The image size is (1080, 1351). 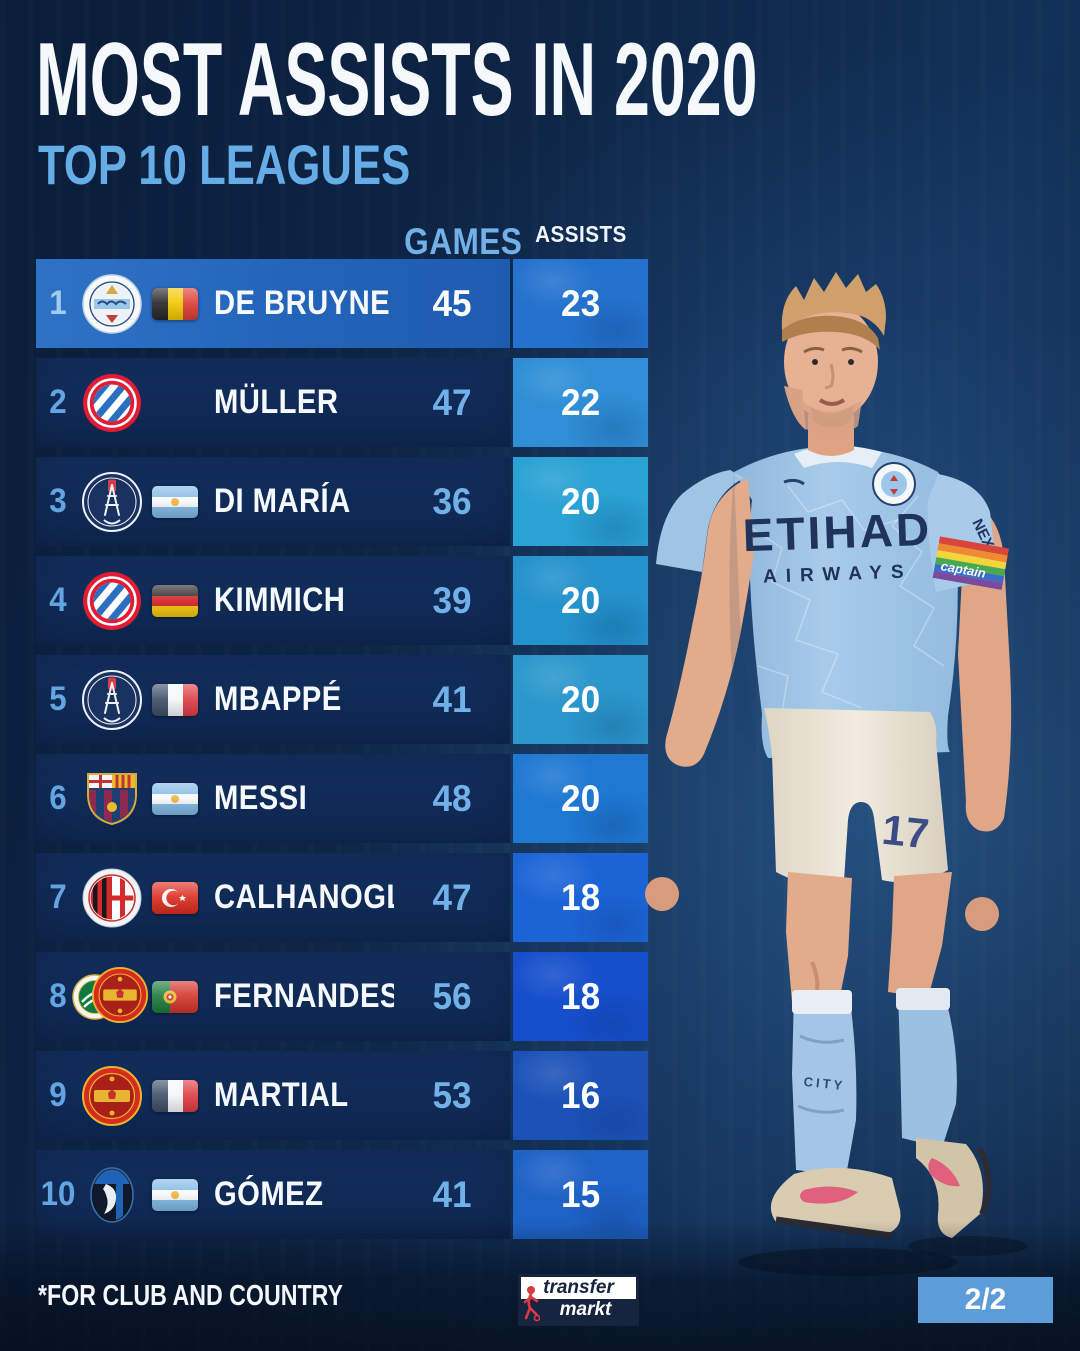 What do you see at coordinates (261, 798) in the screenshot?
I see `player-name: MESSI` at bounding box center [261, 798].